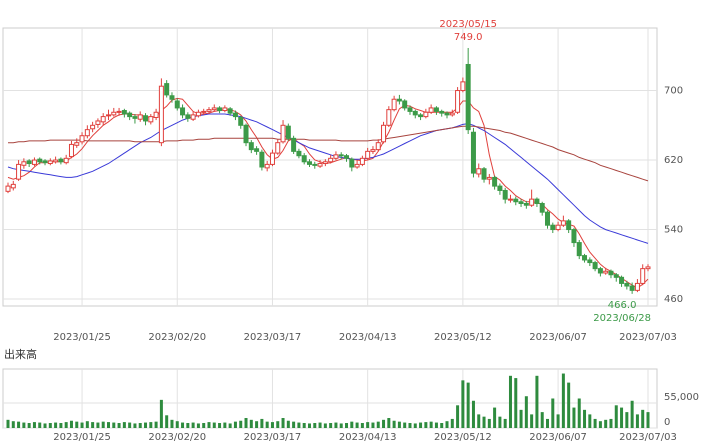 This screenshot has height=445, width=704. Describe the element at coordinates (622, 318) in the screenshot. I see `annotation-date: 2023/06/28` at that location.